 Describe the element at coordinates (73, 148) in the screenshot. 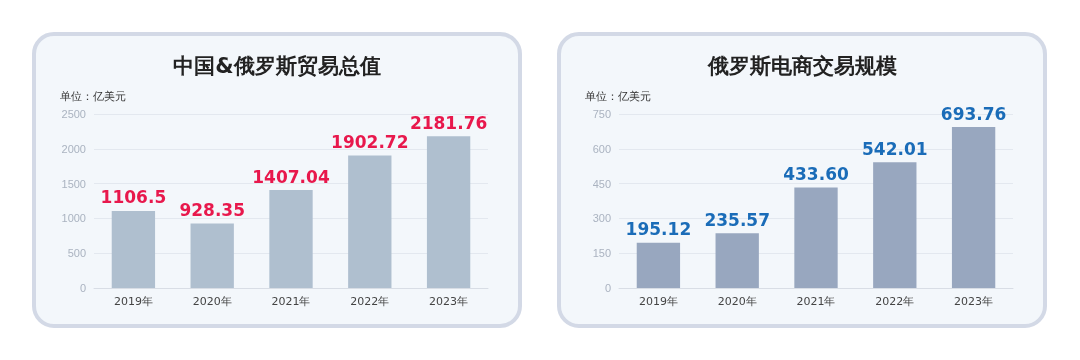

I see `y-tick-label: 2000` at that location.